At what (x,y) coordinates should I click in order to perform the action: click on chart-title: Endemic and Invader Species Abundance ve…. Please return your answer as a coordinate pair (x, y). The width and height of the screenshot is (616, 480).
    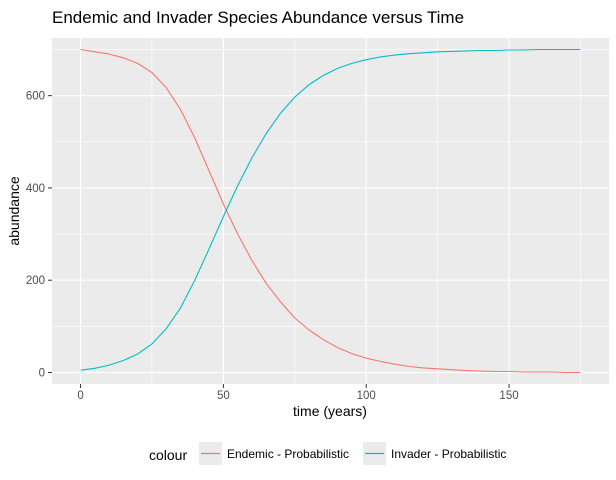
    Looking at the image, I should click on (258, 17).